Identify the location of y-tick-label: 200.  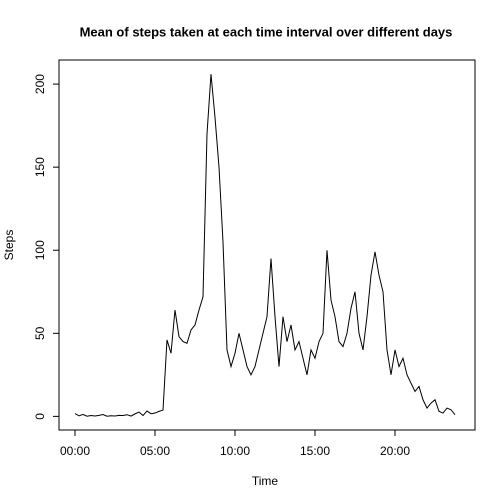
(40, 84).